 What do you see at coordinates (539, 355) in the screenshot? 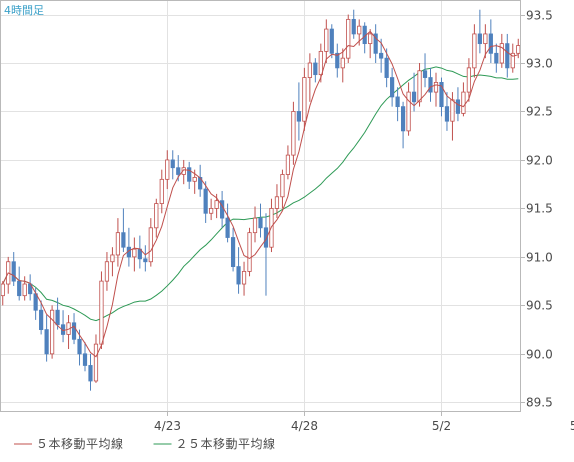
I see `y-tick-label: 90.0` at bounding box center [539, 355].